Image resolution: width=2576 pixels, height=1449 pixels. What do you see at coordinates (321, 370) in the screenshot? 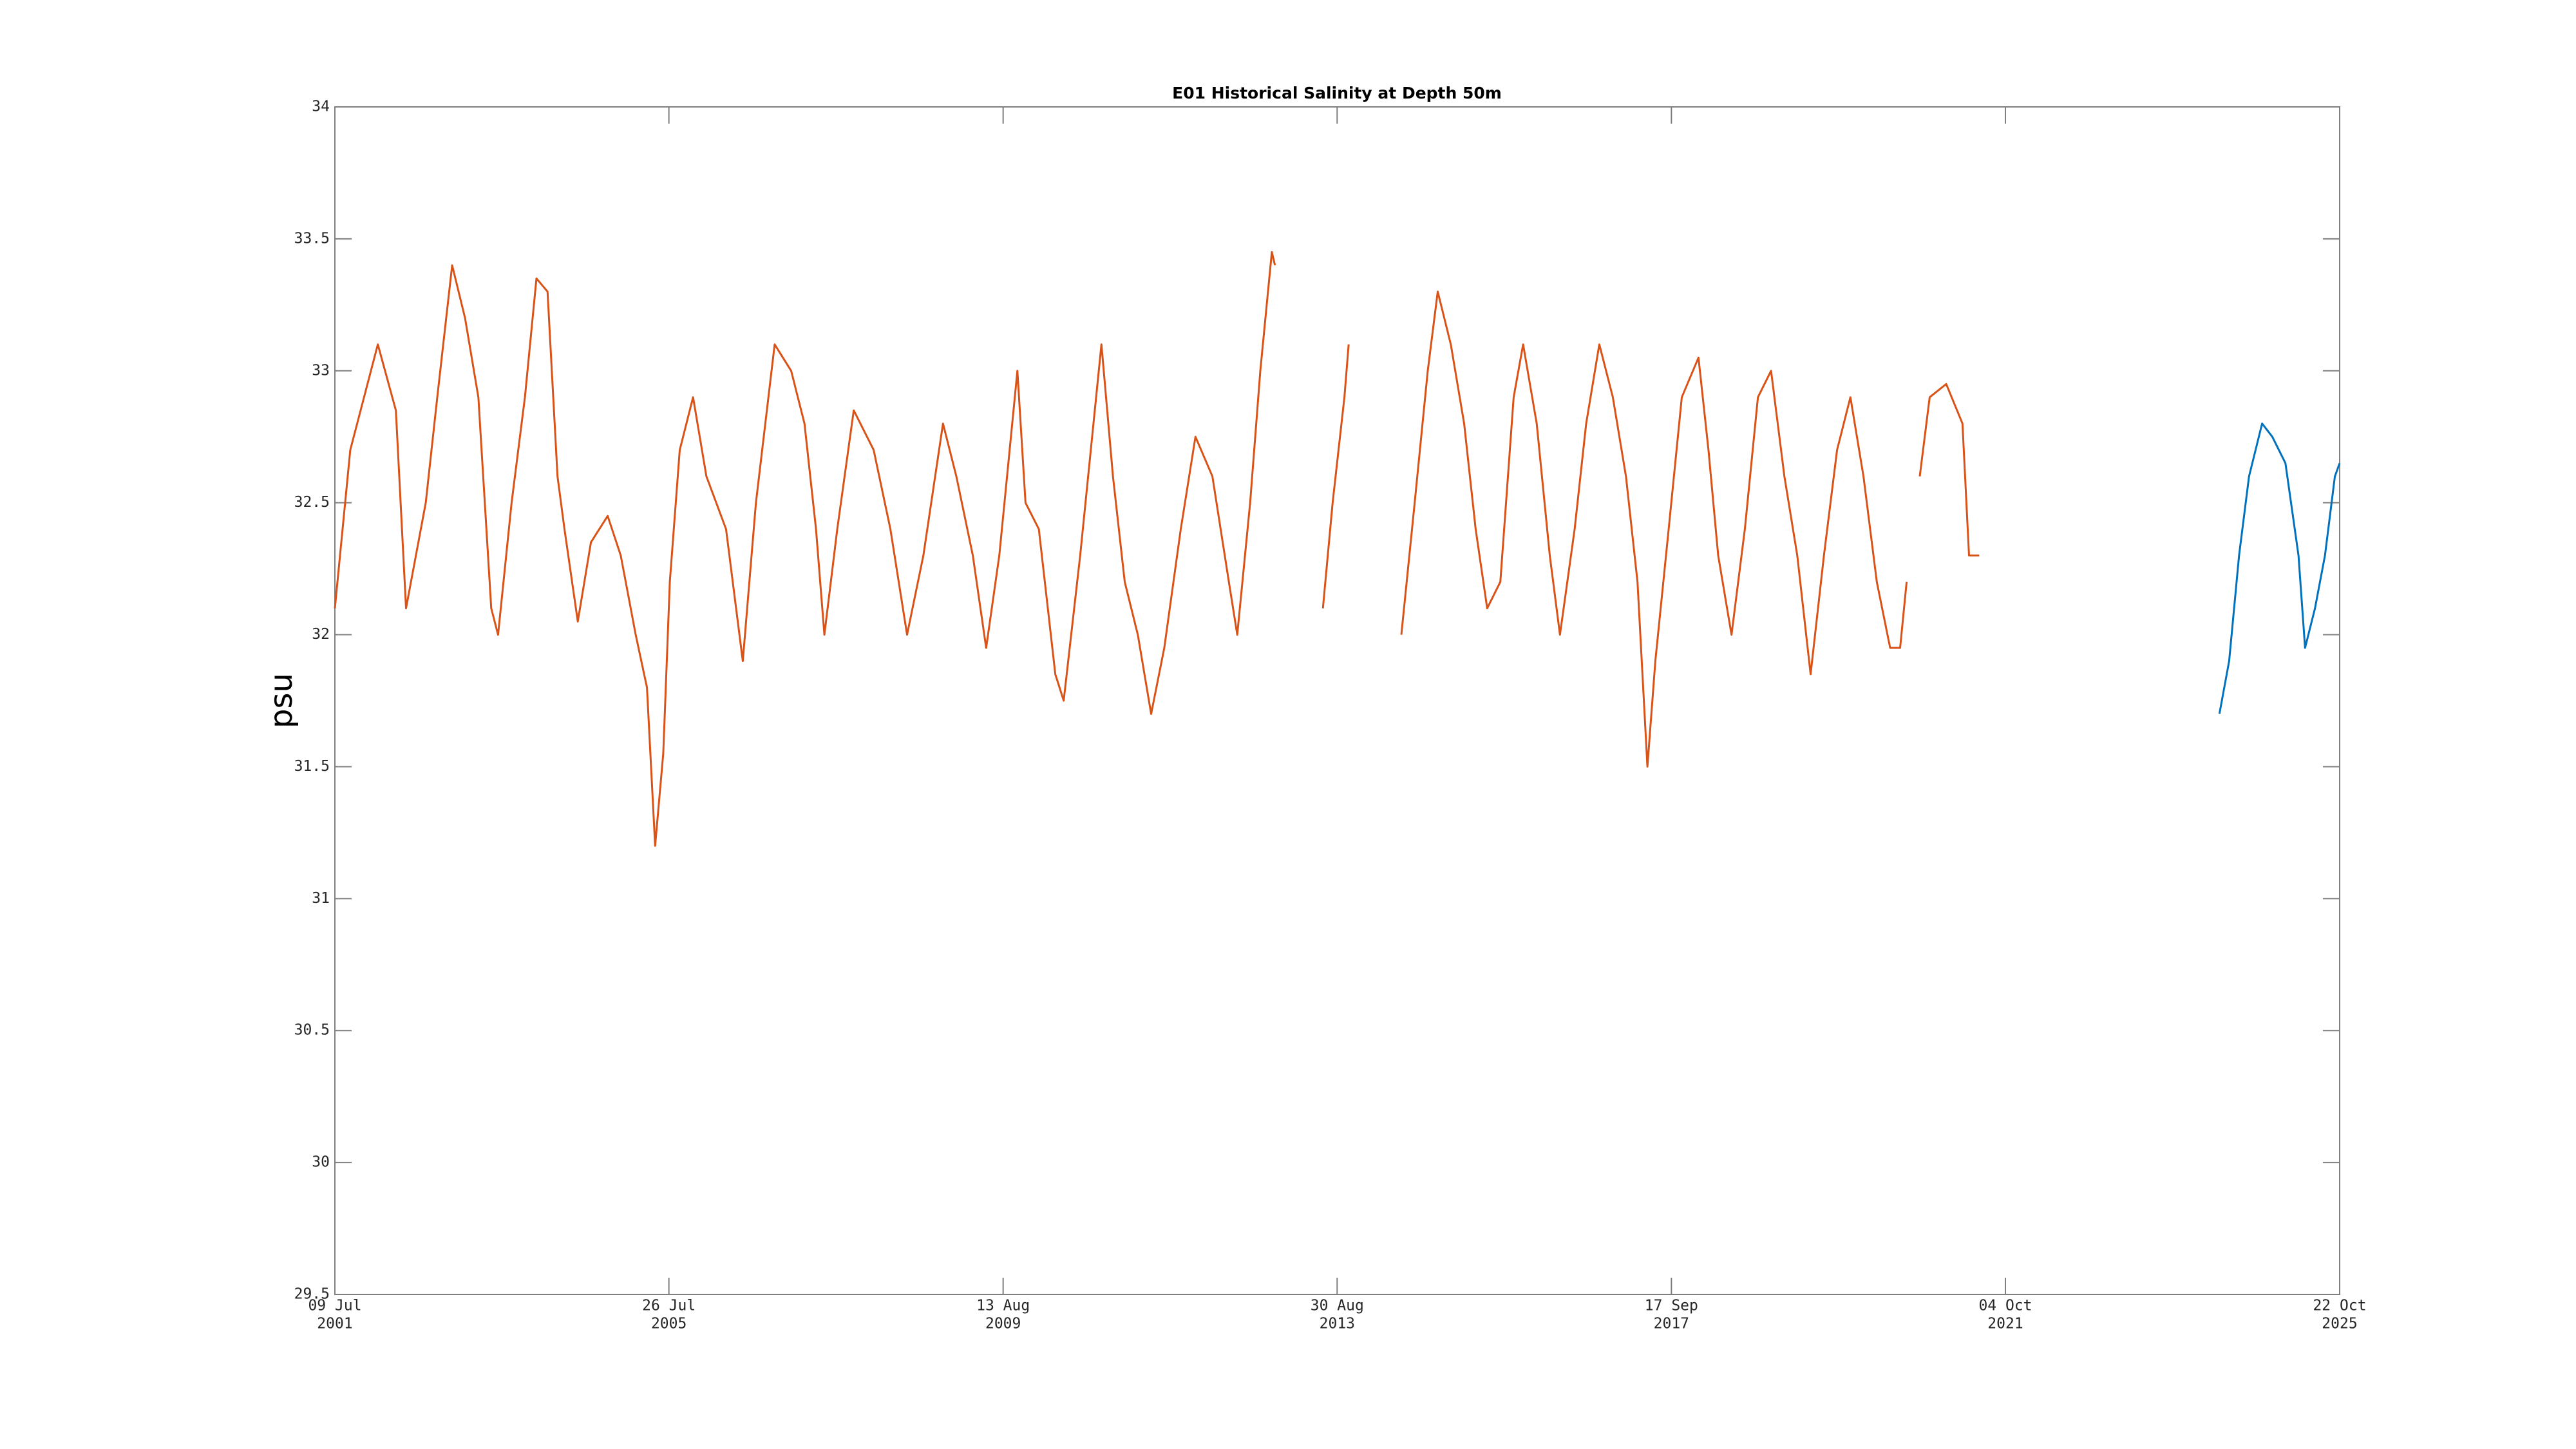
I see `y-tick-label: 33` at bounding box center [321, 370].